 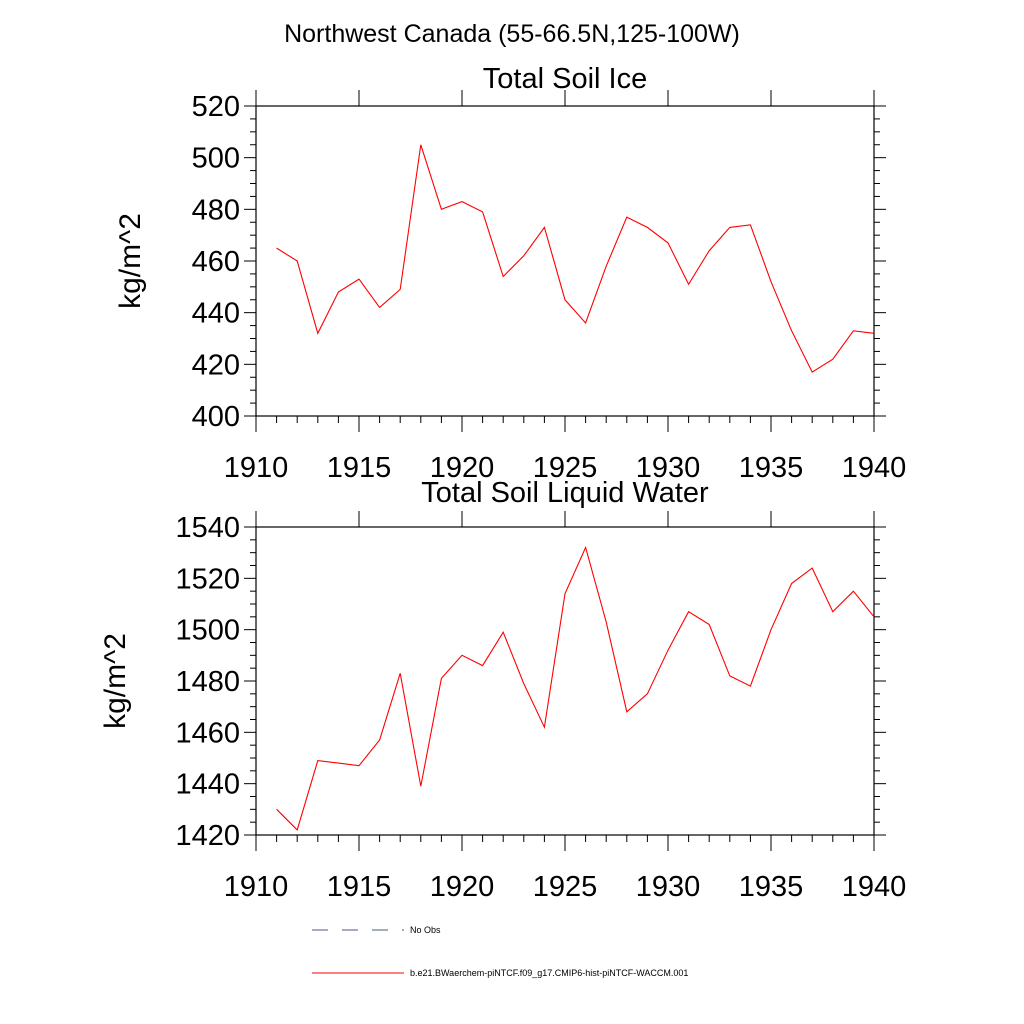 I want to click on figure-supertitle: Northwest Canada (55-66.5N,125-100W), so click(x=512, y=34).